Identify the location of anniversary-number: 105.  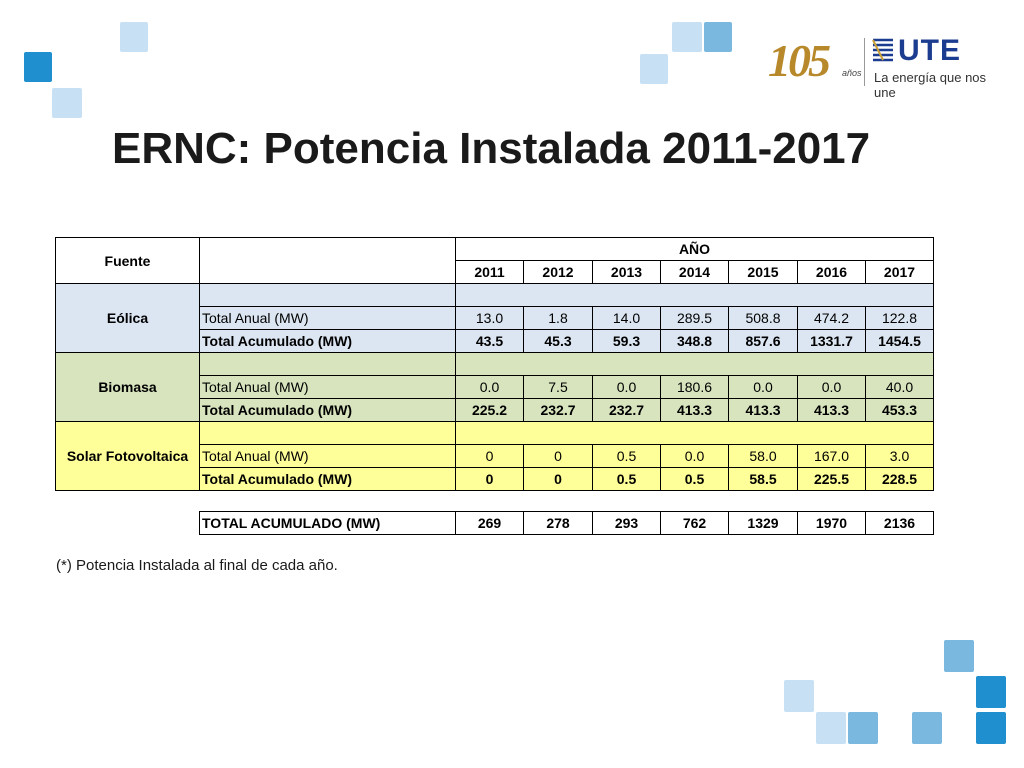
(799, 60).